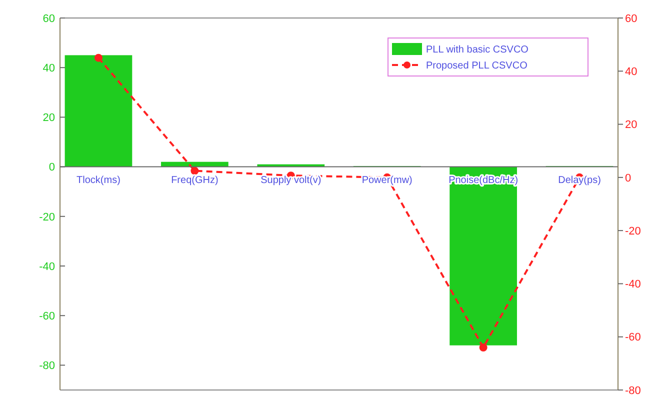 The width and height of the screenshot is (666, 408). Describe the element at coordinates (633, 231) in the screenshot. I see `y2-tick-label: -20` at that location.